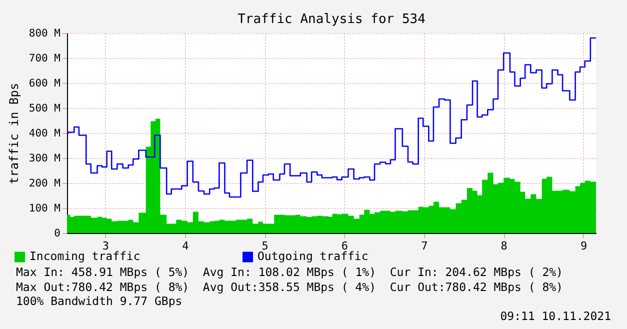 This screenshot has width=627, height=329. Describe the element at coordinates (13, 133) in the screenshot. I see `y-axis-title: traffic in Bps` at that location.